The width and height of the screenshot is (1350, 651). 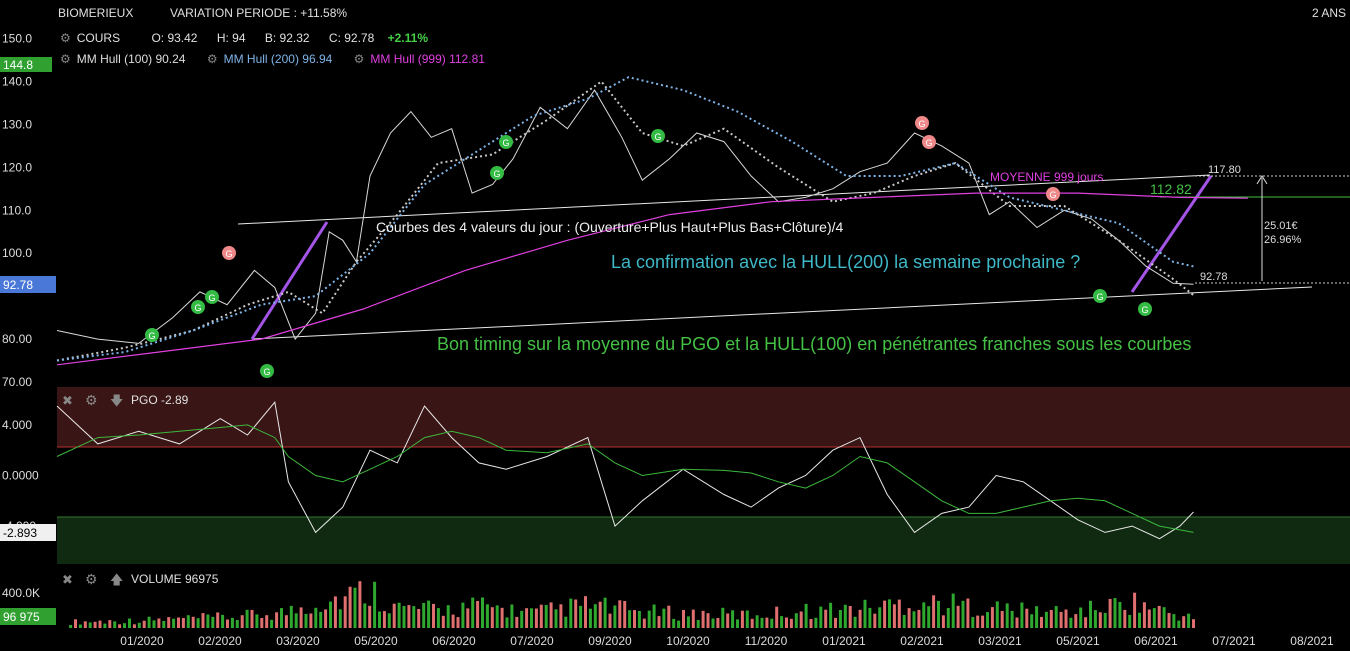 What do you see at coordinates (116, 400) in the screenshot?
I see `arrow-down-icon: 🡇` at bounding box center [116, 400].